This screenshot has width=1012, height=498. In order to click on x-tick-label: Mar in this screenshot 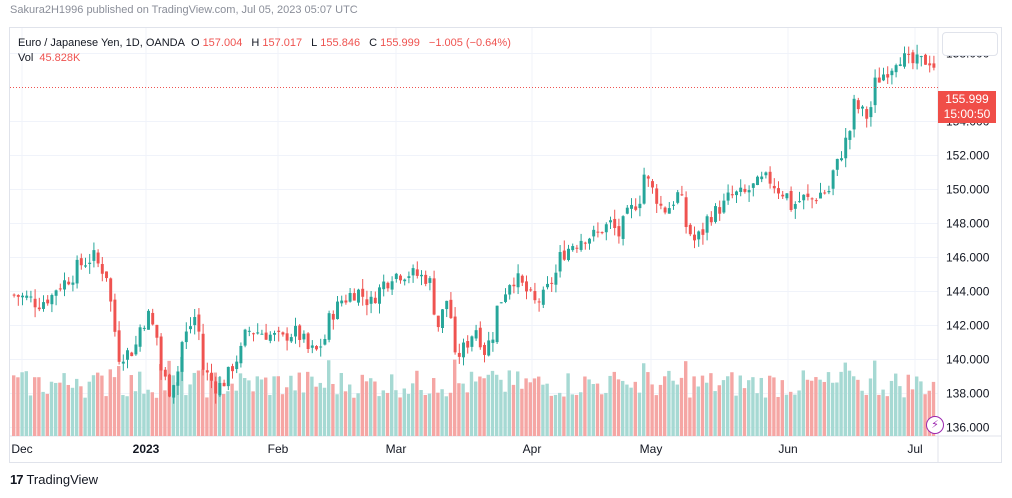, I will do `click(396, 449)`.